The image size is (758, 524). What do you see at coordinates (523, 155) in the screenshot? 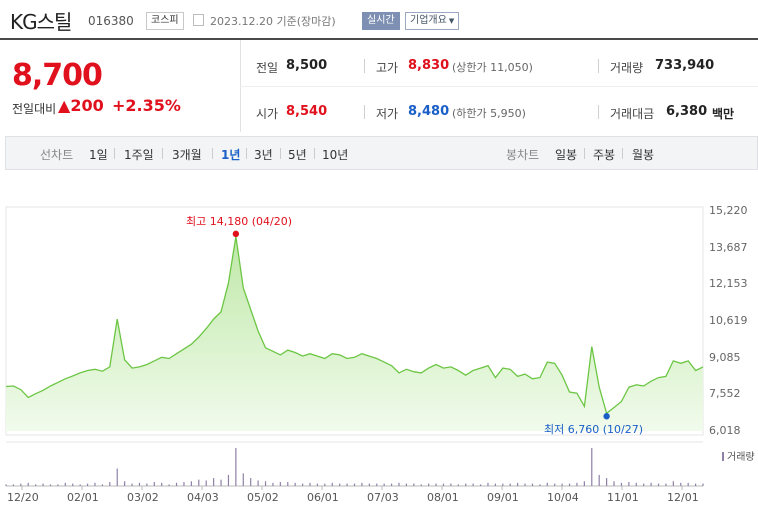
I see `candle-chart-label: 봉차트` at bounding box center [523, 155].